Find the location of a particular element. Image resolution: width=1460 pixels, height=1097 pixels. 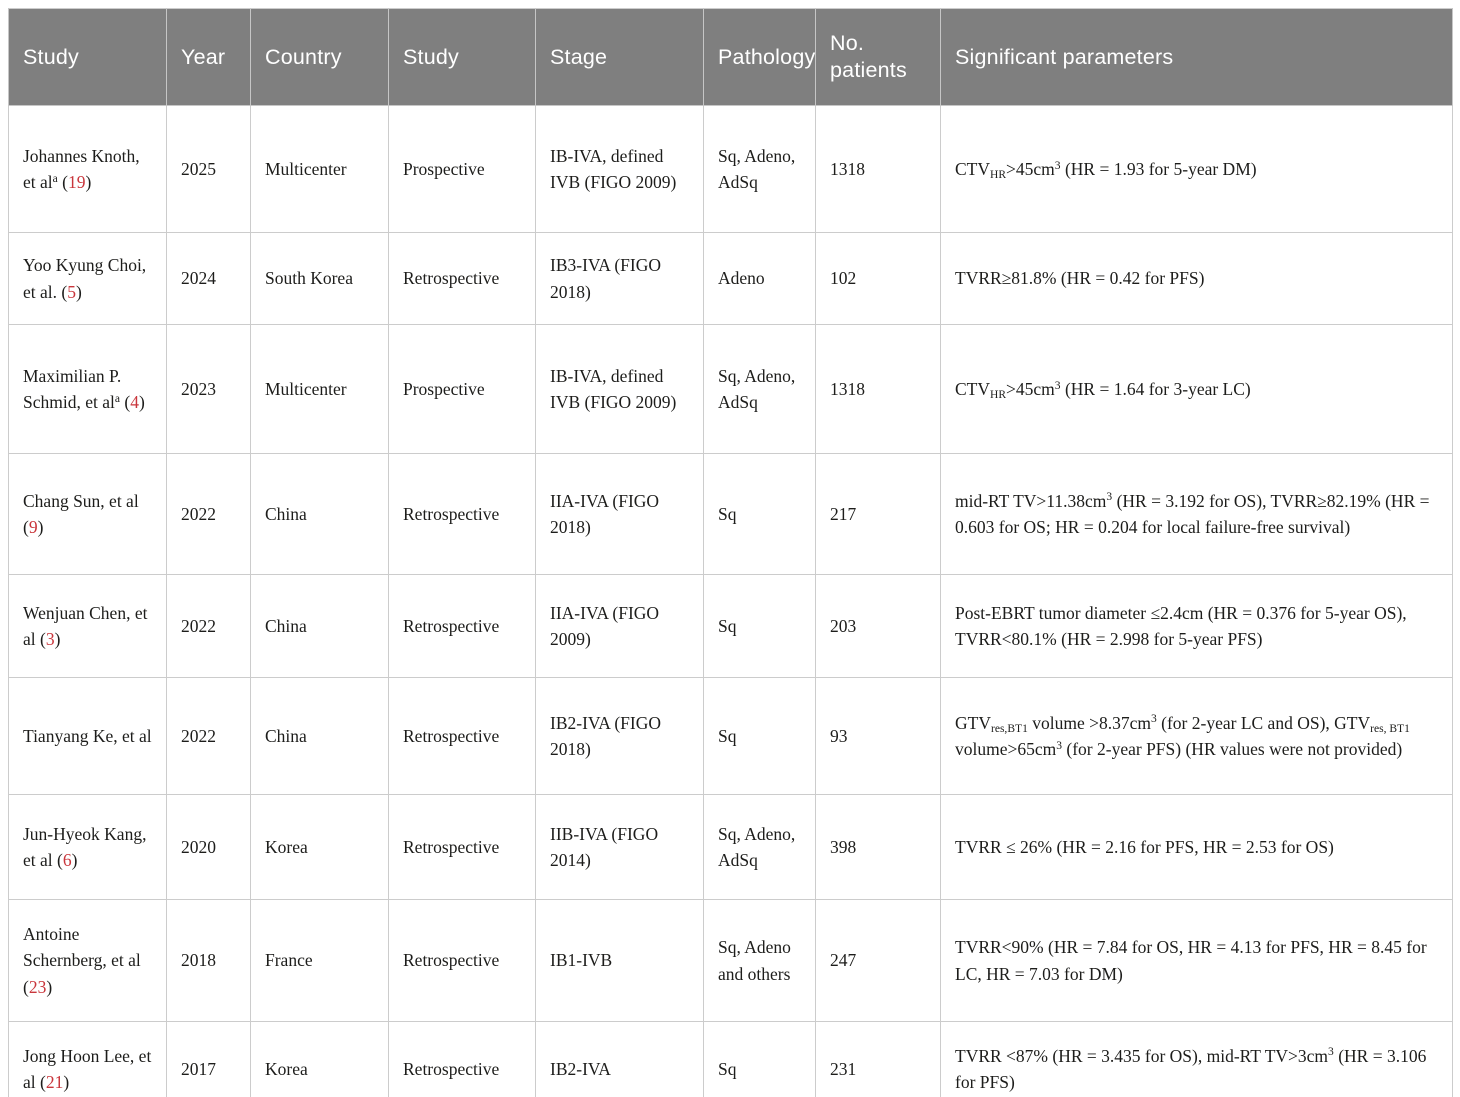

subscript: res,BT1 is located at coordinates (1009, 728).